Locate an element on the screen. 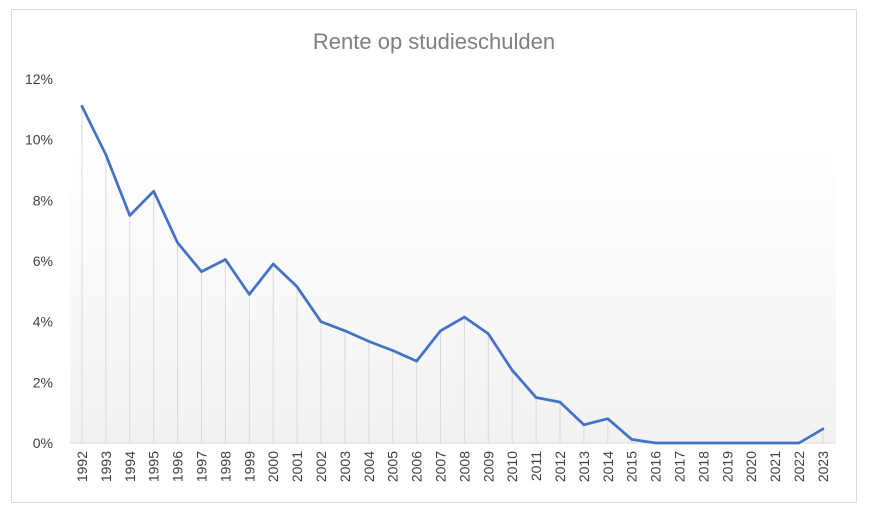 Image resolution: width=869 pixels, height=513 pixels. y-tick-label: 0% is located at coordinates (43, 443).